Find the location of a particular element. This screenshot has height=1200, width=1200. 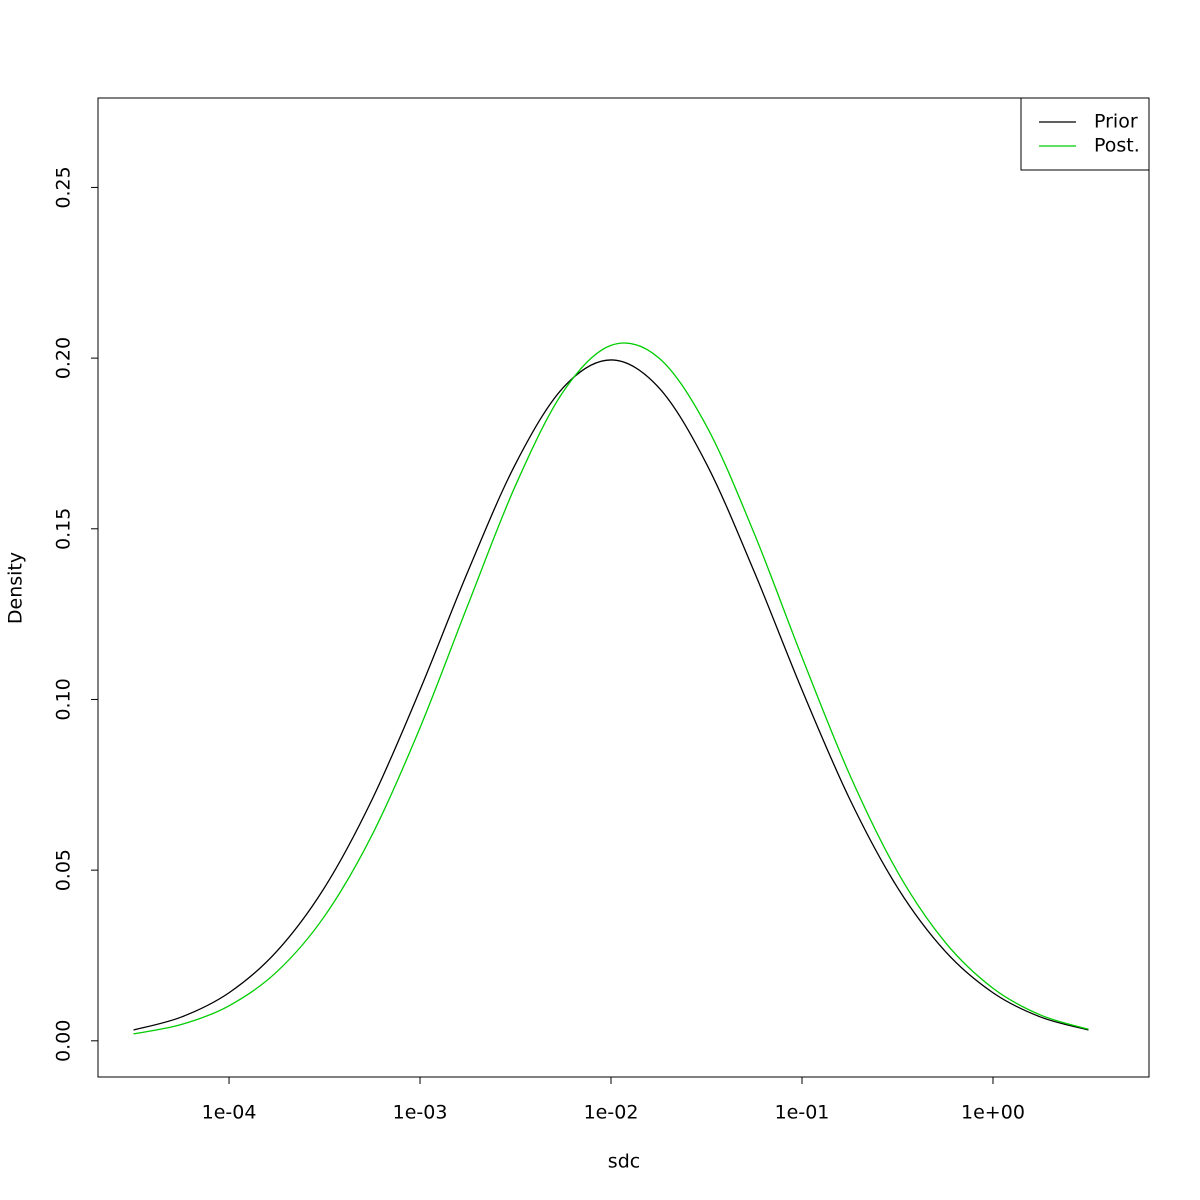

legend-label: Prior is located at coordinates (1116, 122).